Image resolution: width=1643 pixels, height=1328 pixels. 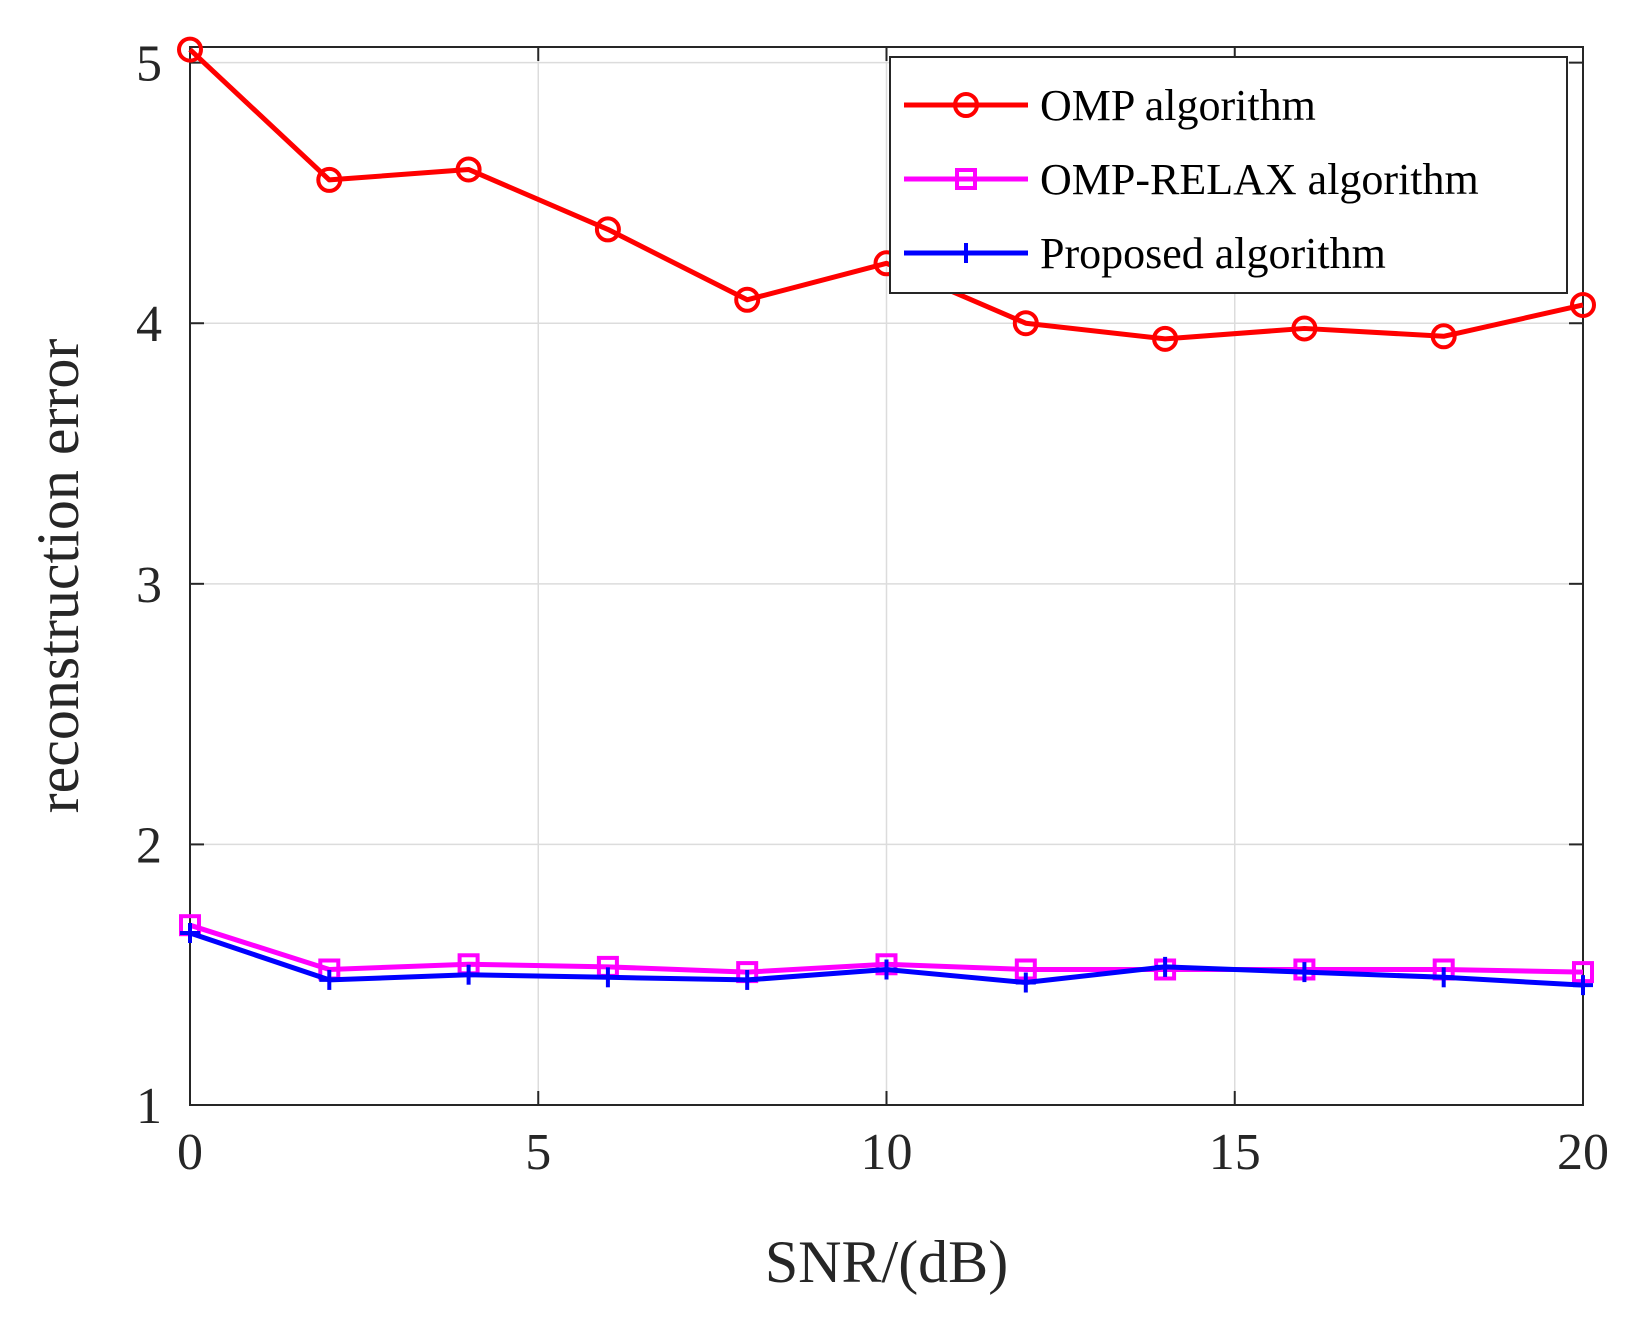 What do you see at coordinates (1178, 105) in the screenshot?
I see `legend-label: OMP algorithm` at bounding box center [1178, 105].